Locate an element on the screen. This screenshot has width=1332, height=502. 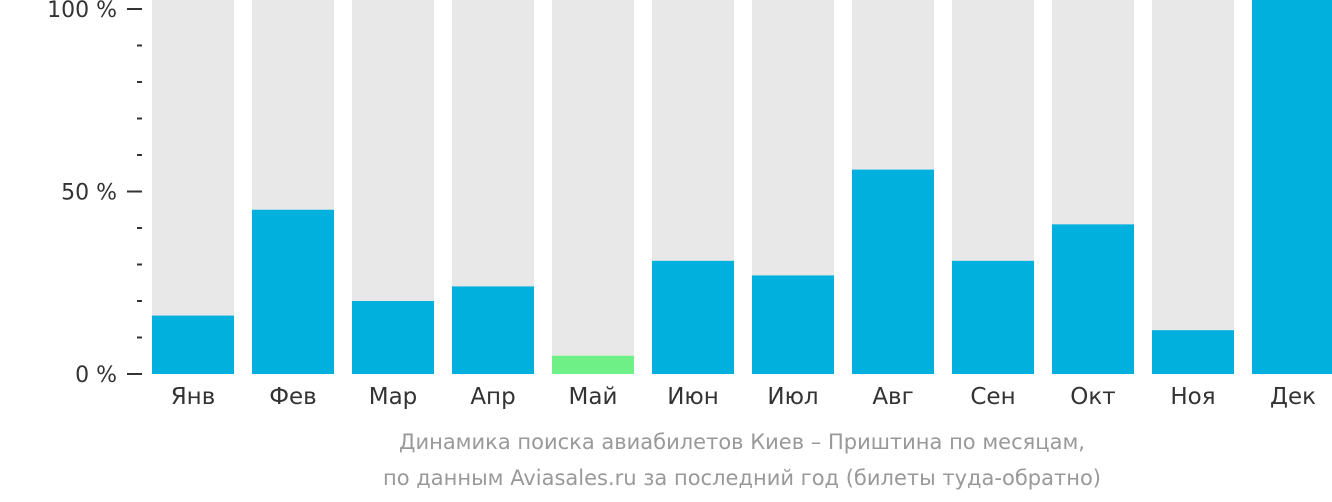
y-tick-label: 50 % is located at coordinates (89, 193).